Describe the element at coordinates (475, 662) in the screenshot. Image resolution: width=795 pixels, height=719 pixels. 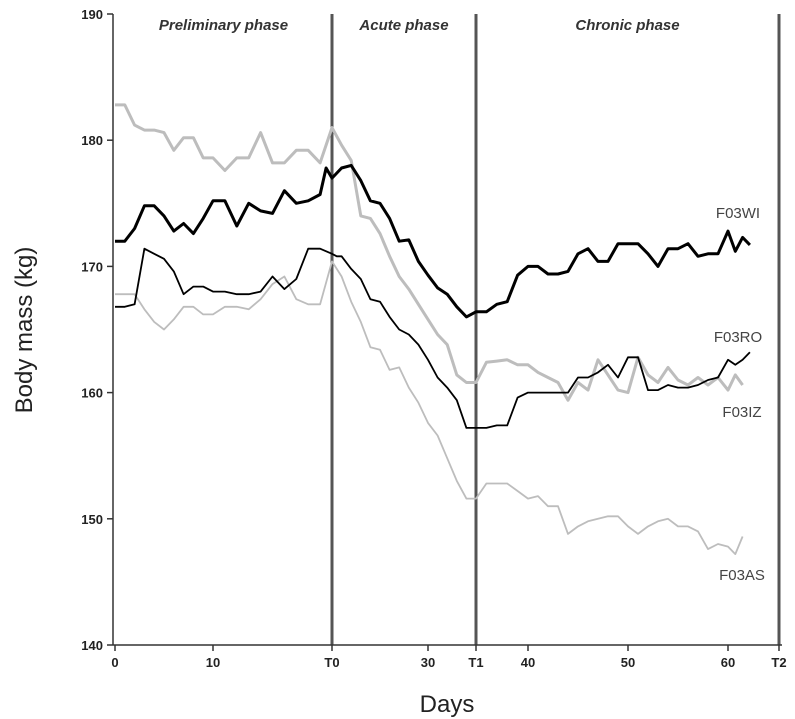
I see `x-tick-label: T1` at that location.